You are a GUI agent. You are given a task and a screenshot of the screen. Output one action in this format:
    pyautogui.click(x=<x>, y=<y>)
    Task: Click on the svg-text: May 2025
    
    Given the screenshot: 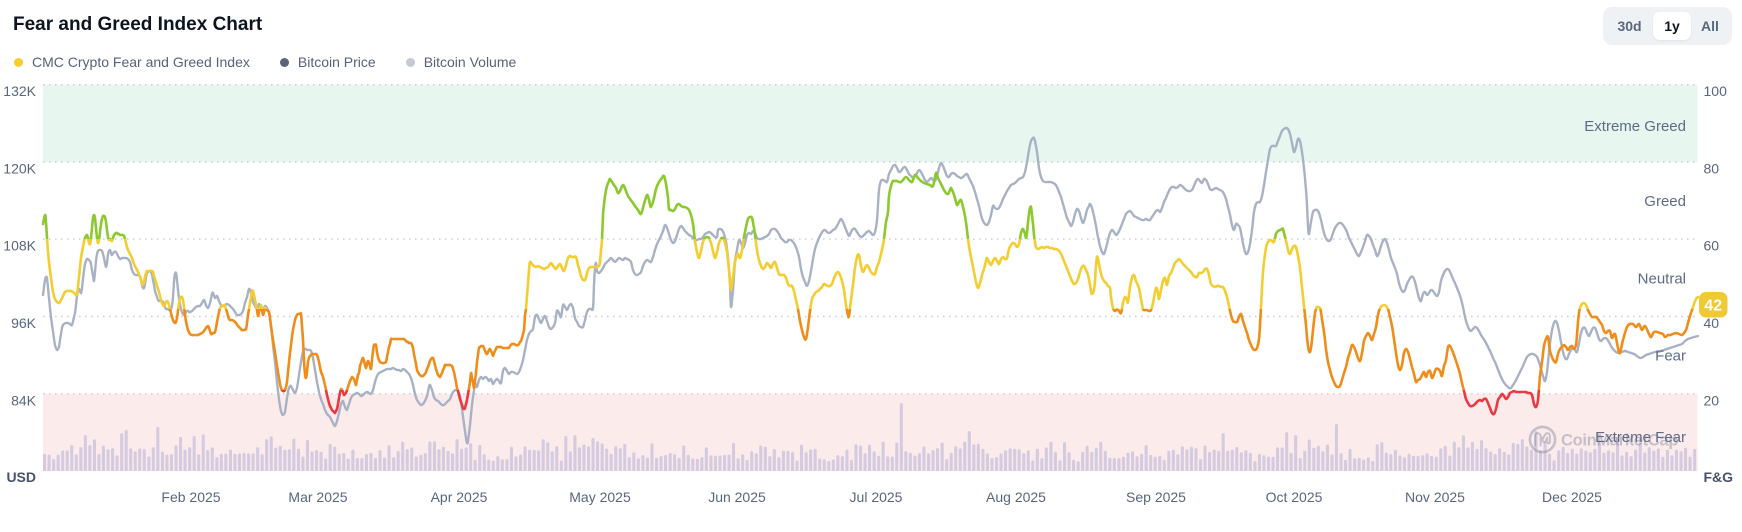 What is the action you would take?
    pyautogui.click(x=600, y=497)
    